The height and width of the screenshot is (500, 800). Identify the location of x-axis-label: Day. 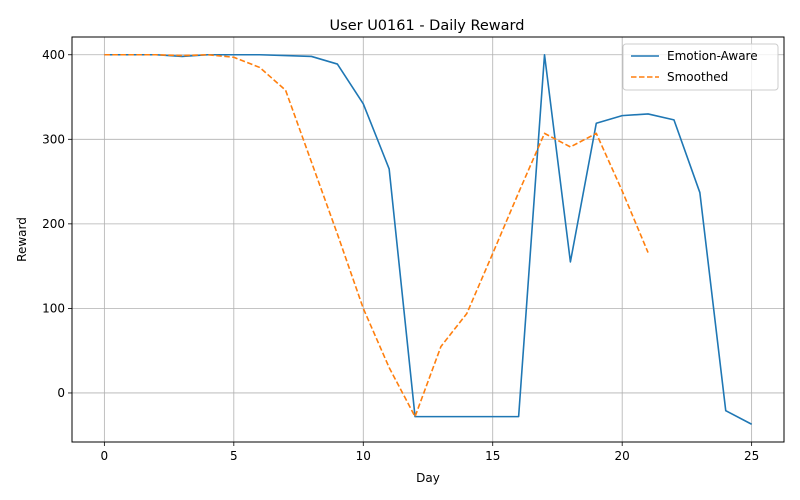
(428, 478).